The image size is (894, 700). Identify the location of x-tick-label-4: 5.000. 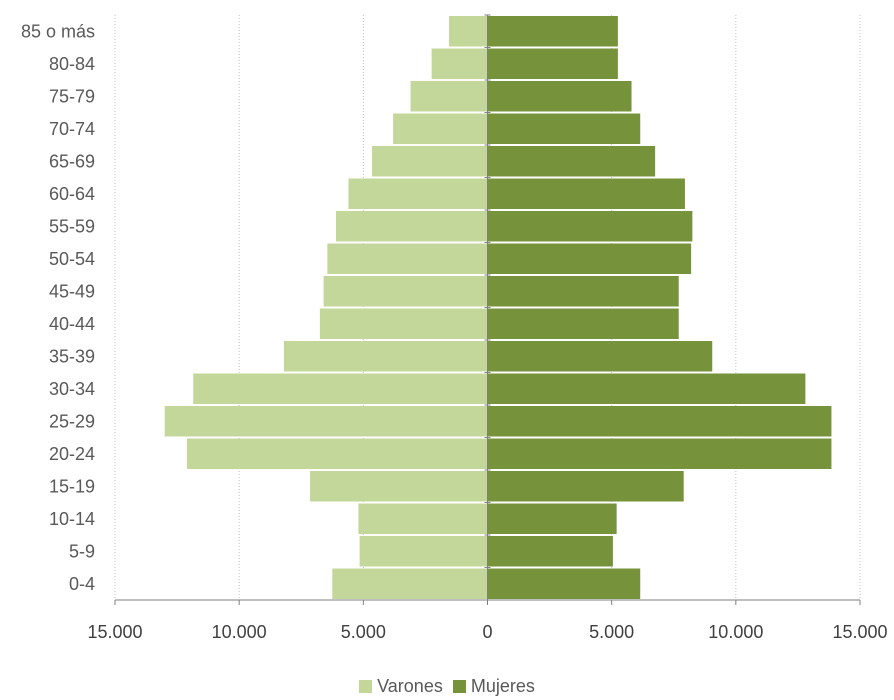
(611, 632).